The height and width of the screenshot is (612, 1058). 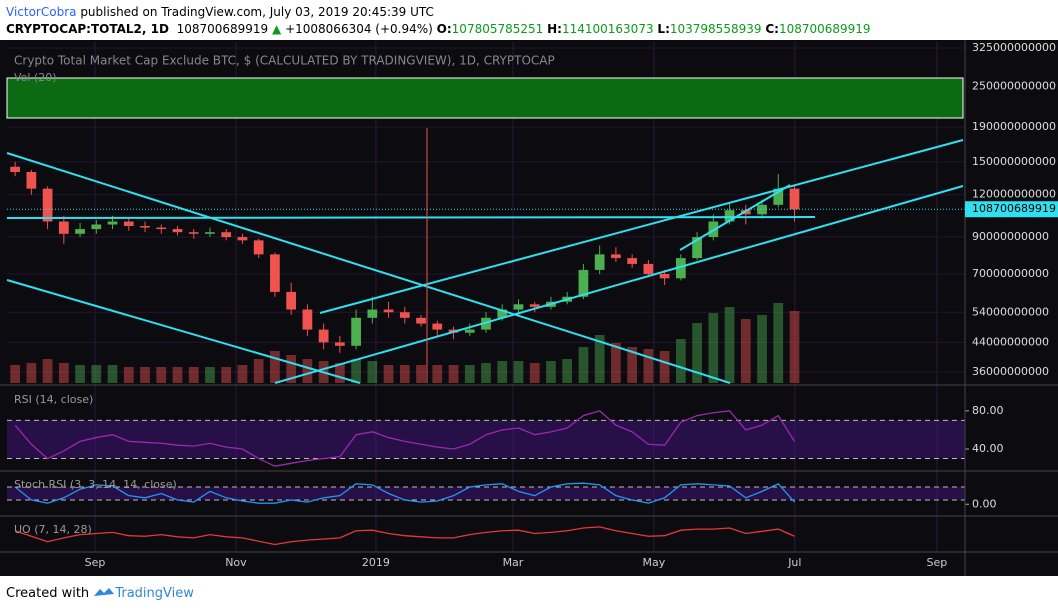 I want to click on x-tick-label: 2019, so click(x=376, y=562).